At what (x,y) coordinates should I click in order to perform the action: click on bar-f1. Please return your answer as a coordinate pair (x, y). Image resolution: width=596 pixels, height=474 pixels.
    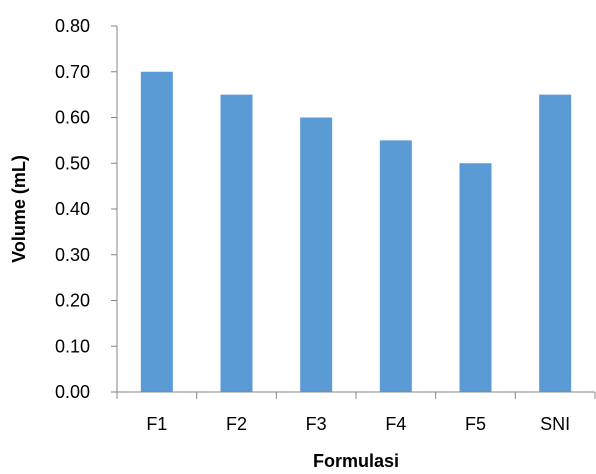
    Looking at the image, I should click on (156, 231).